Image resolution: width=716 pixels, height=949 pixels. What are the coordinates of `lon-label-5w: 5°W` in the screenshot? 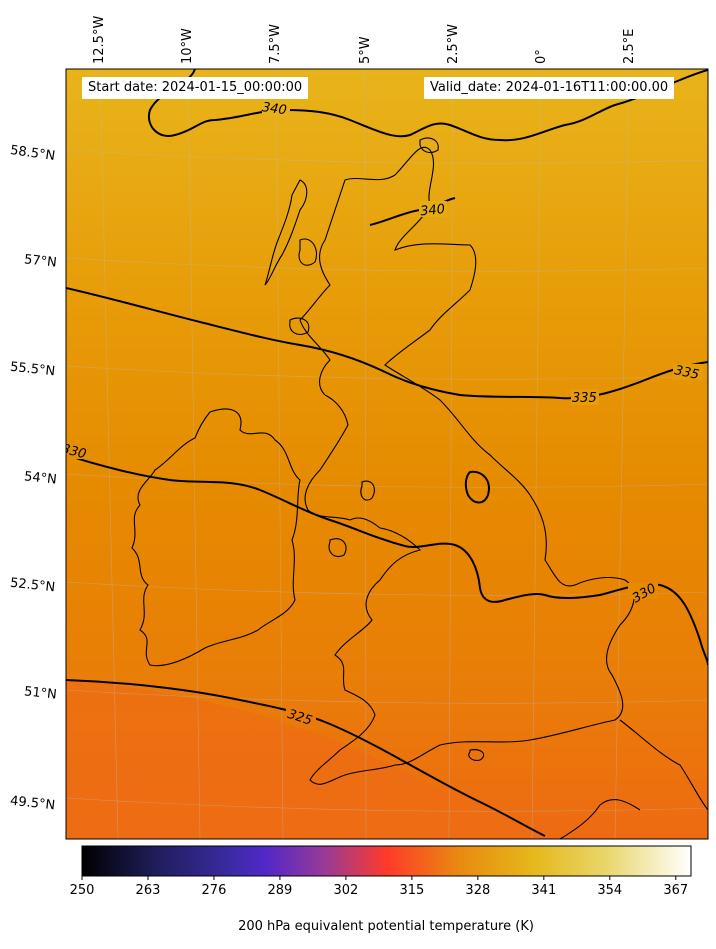 It's located at (365, 50).